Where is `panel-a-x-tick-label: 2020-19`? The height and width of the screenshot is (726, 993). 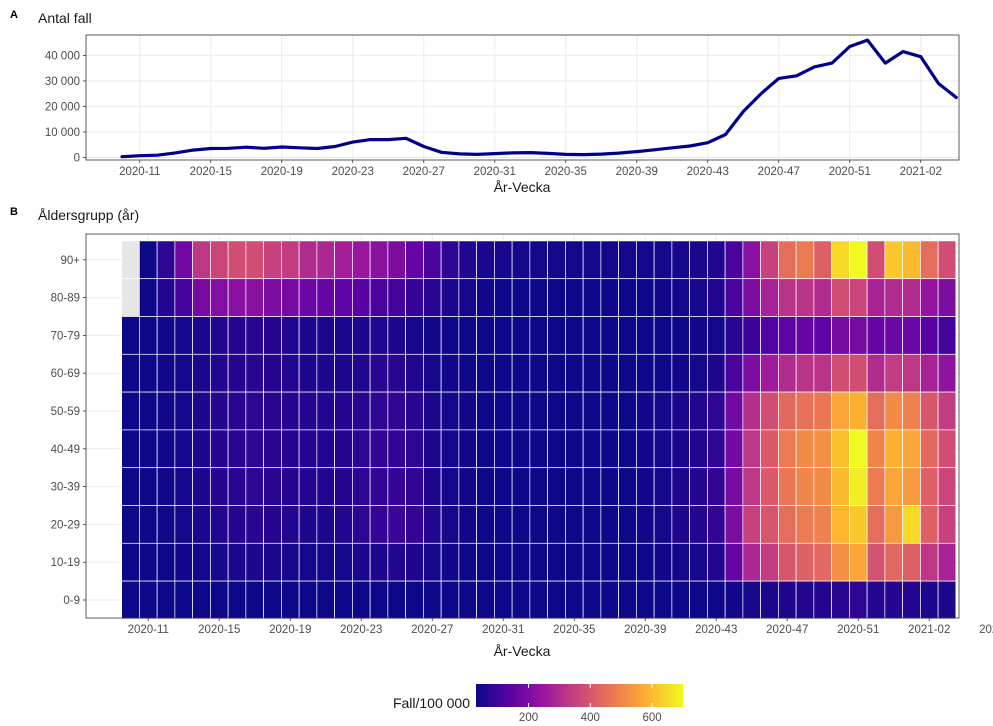 panel-a-x-tick-label: 2020-19 is located at coordinates (282, 172).